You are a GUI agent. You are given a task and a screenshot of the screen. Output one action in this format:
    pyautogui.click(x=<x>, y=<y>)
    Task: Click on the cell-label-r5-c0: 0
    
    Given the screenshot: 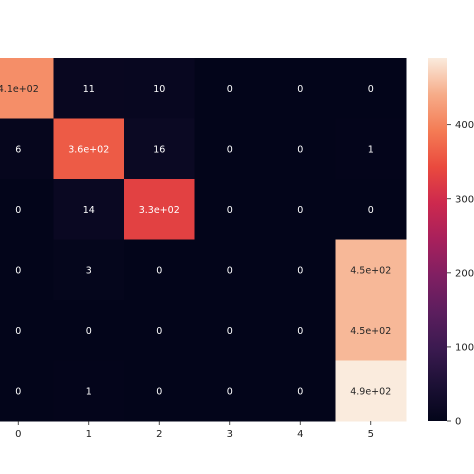 What is the action you would take?
    pyautogui.click(x=18, y=391)
    